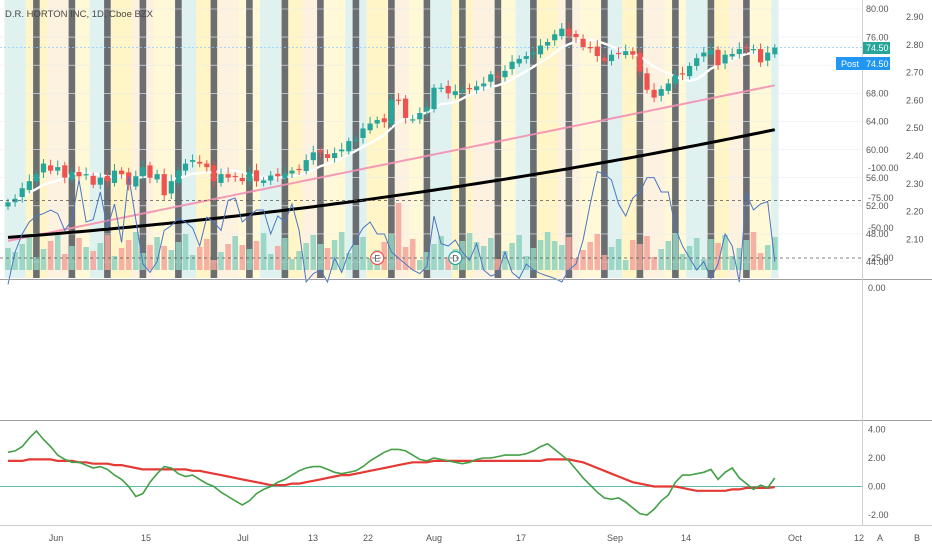 Image resolution: width=932 pixels, height=550 pixels. What do you see at coordinates (877, 178) in the screenshot?
I see `price-tick-left: 56.00` at bounding box center [877, 178].